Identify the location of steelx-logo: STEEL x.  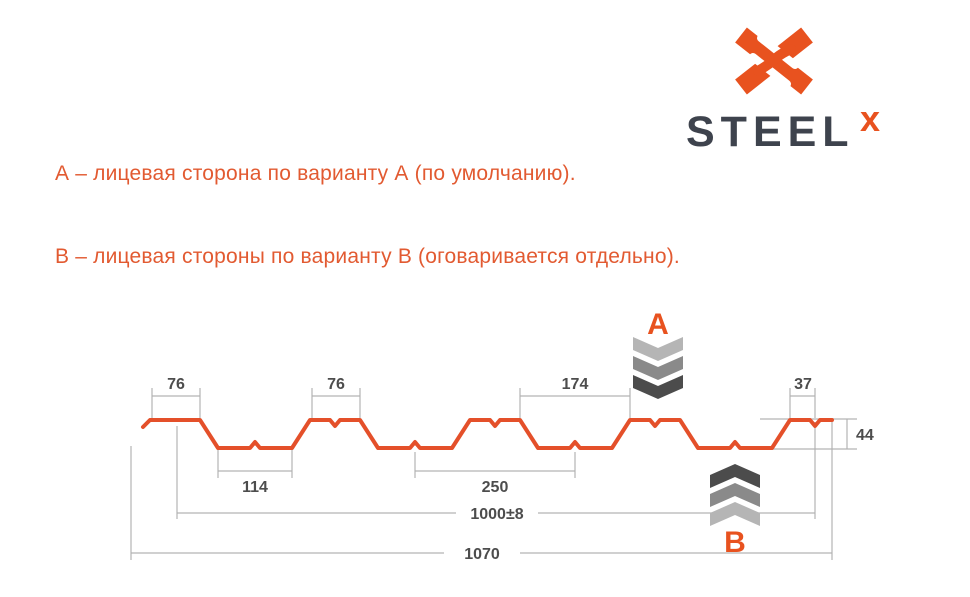
(783, 91).